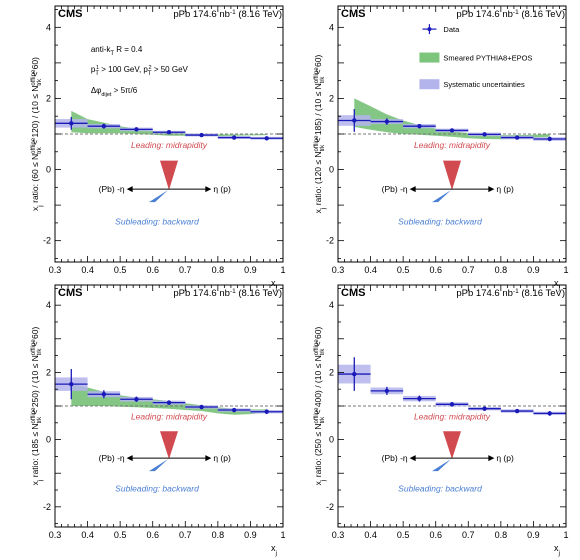 The image size is (580, 560). Describe the element at coordinates (274, 285) in the screenshot. I see `x-axis-label: xj` at that location.